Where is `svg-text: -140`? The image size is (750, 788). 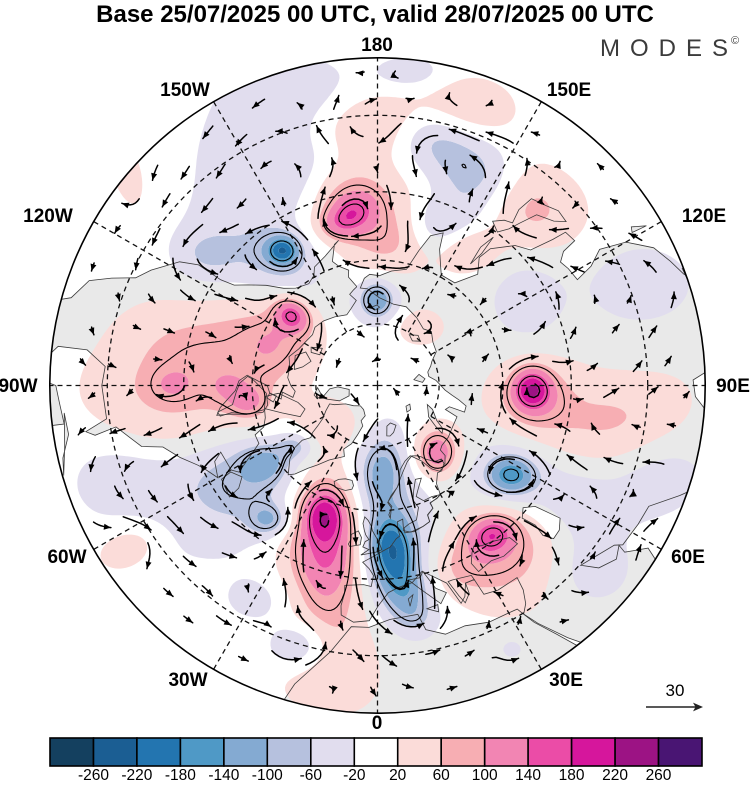 svg-text: -140 is located at coordinates (223, 775).